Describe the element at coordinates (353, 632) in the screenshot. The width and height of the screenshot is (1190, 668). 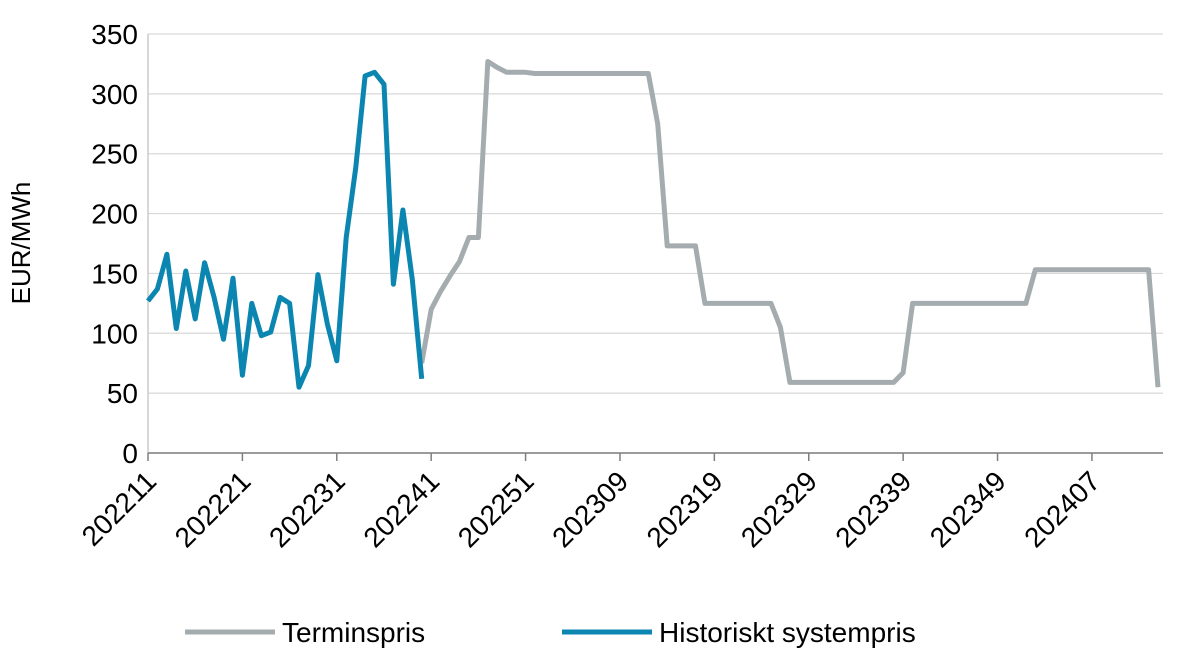
I see `legend-label: Terminspris` at that location.